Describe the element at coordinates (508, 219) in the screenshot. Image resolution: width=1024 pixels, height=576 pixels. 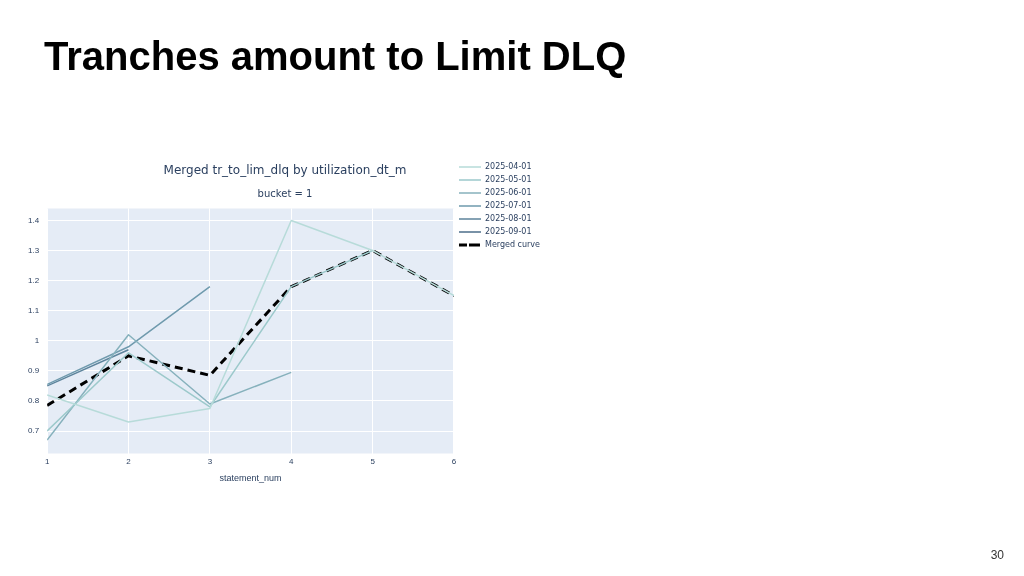
I see `legend-label: 2025-08-01` at that location.